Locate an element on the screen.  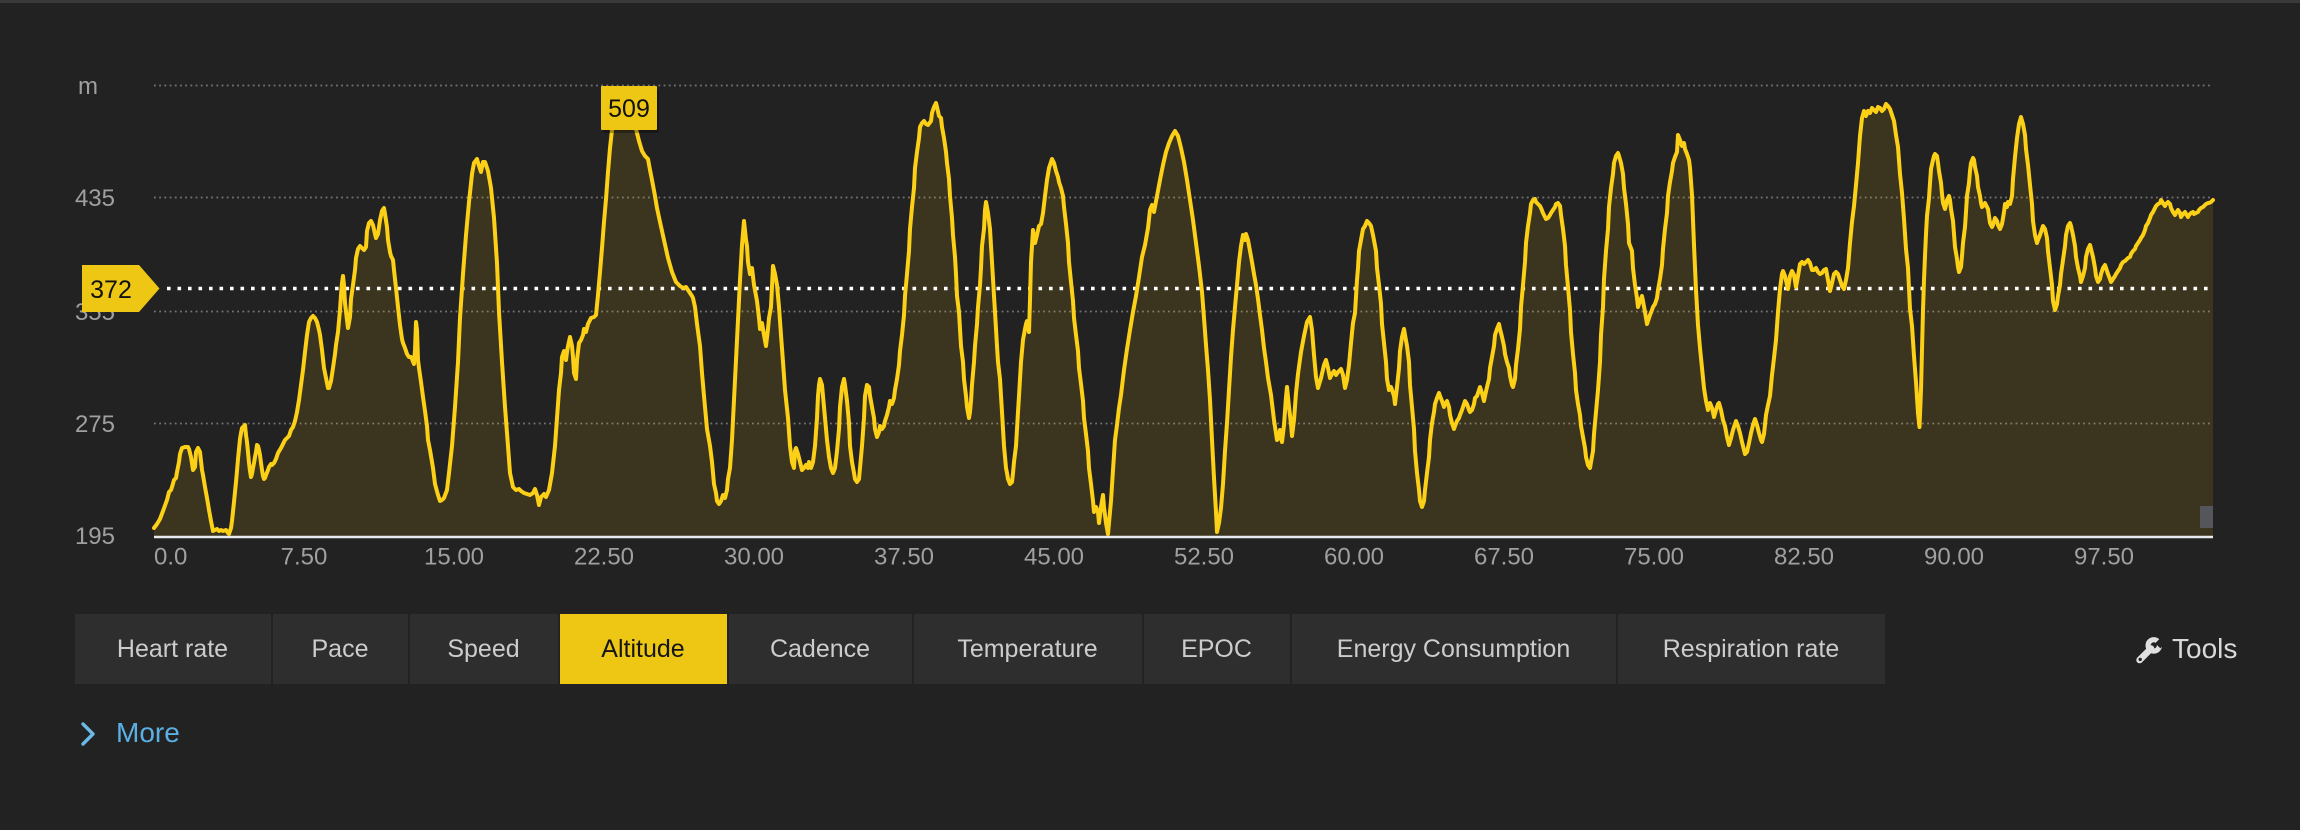
svg-text: 0.0 is located at coordinates (170, 557).